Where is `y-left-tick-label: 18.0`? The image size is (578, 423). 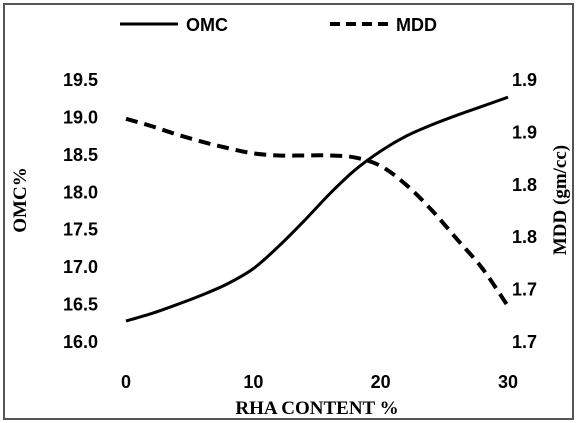 y-left-tick-label: 18.0 is located at coordinates (80, 192).